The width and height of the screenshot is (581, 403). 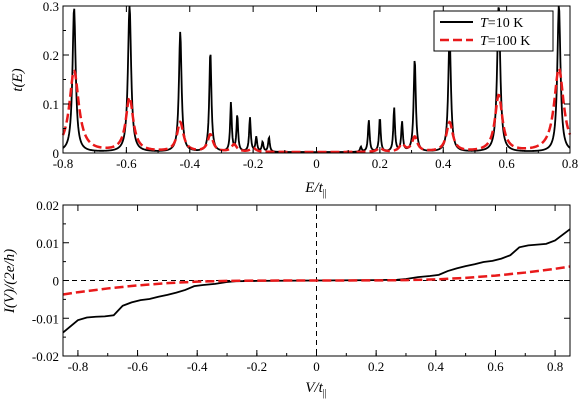 What do you see at coordinates (505, 41) in the screenshot?
I see `legend-label-t100: T=100 K` at bounding box center [505, 41].